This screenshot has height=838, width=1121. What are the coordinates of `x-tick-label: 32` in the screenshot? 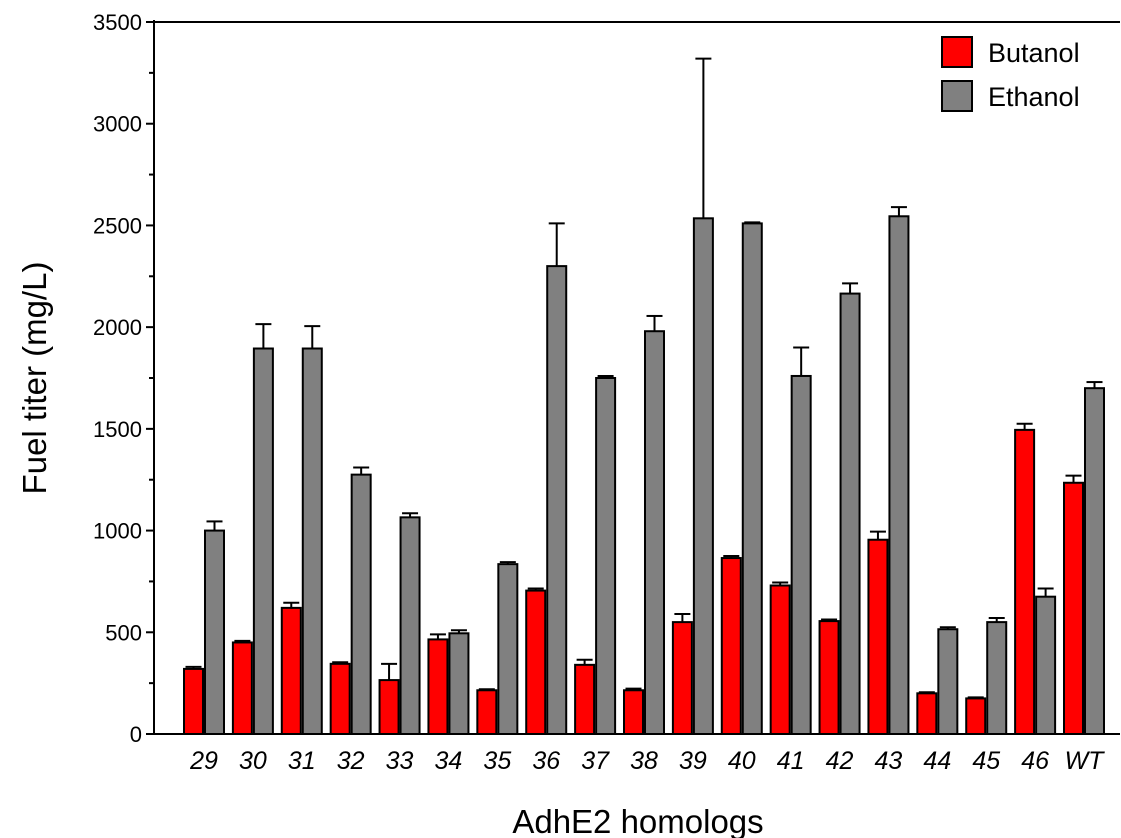 It's located at (351, 761).